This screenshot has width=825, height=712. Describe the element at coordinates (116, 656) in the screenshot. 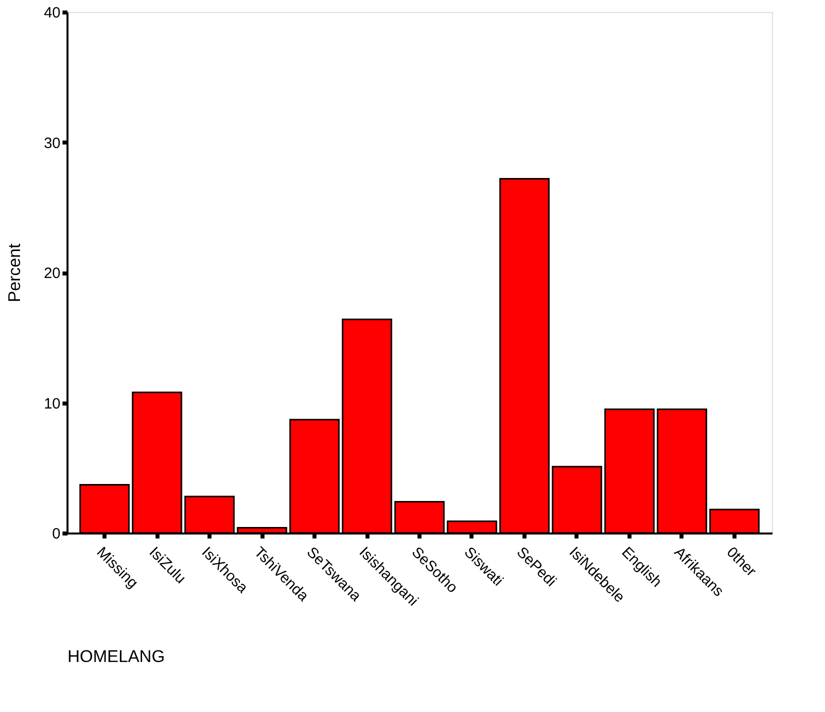

I see `x-axis-title: HOMELANG` at that location.